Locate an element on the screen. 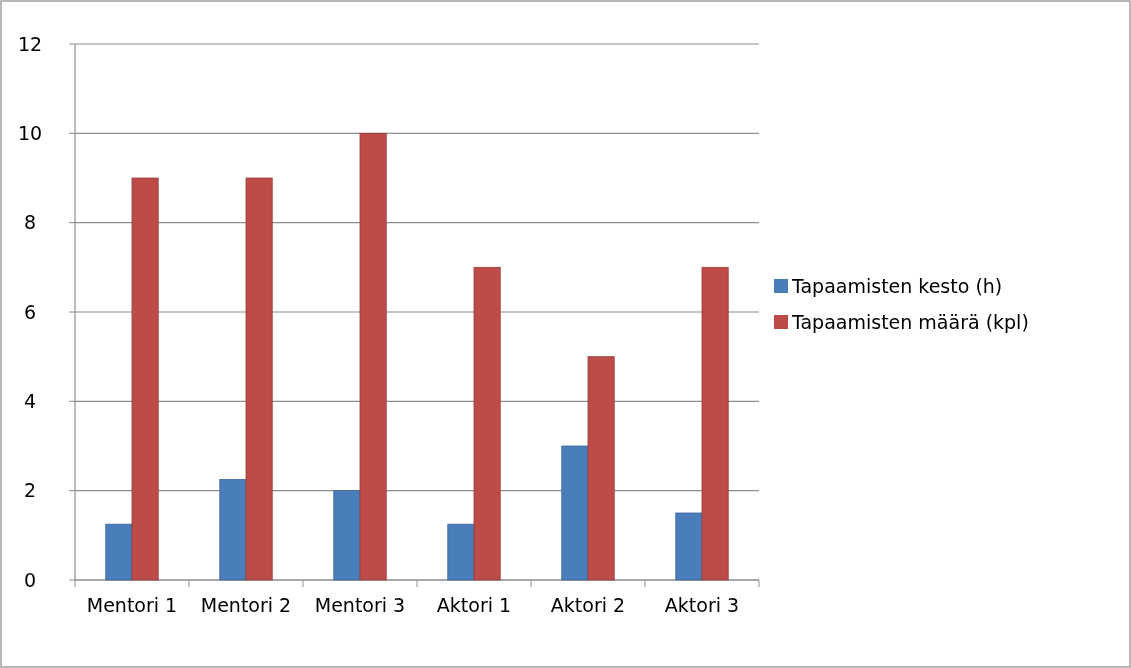  legend-label: Tapaamisten kesto (h) is located at coordinates (897, 285).